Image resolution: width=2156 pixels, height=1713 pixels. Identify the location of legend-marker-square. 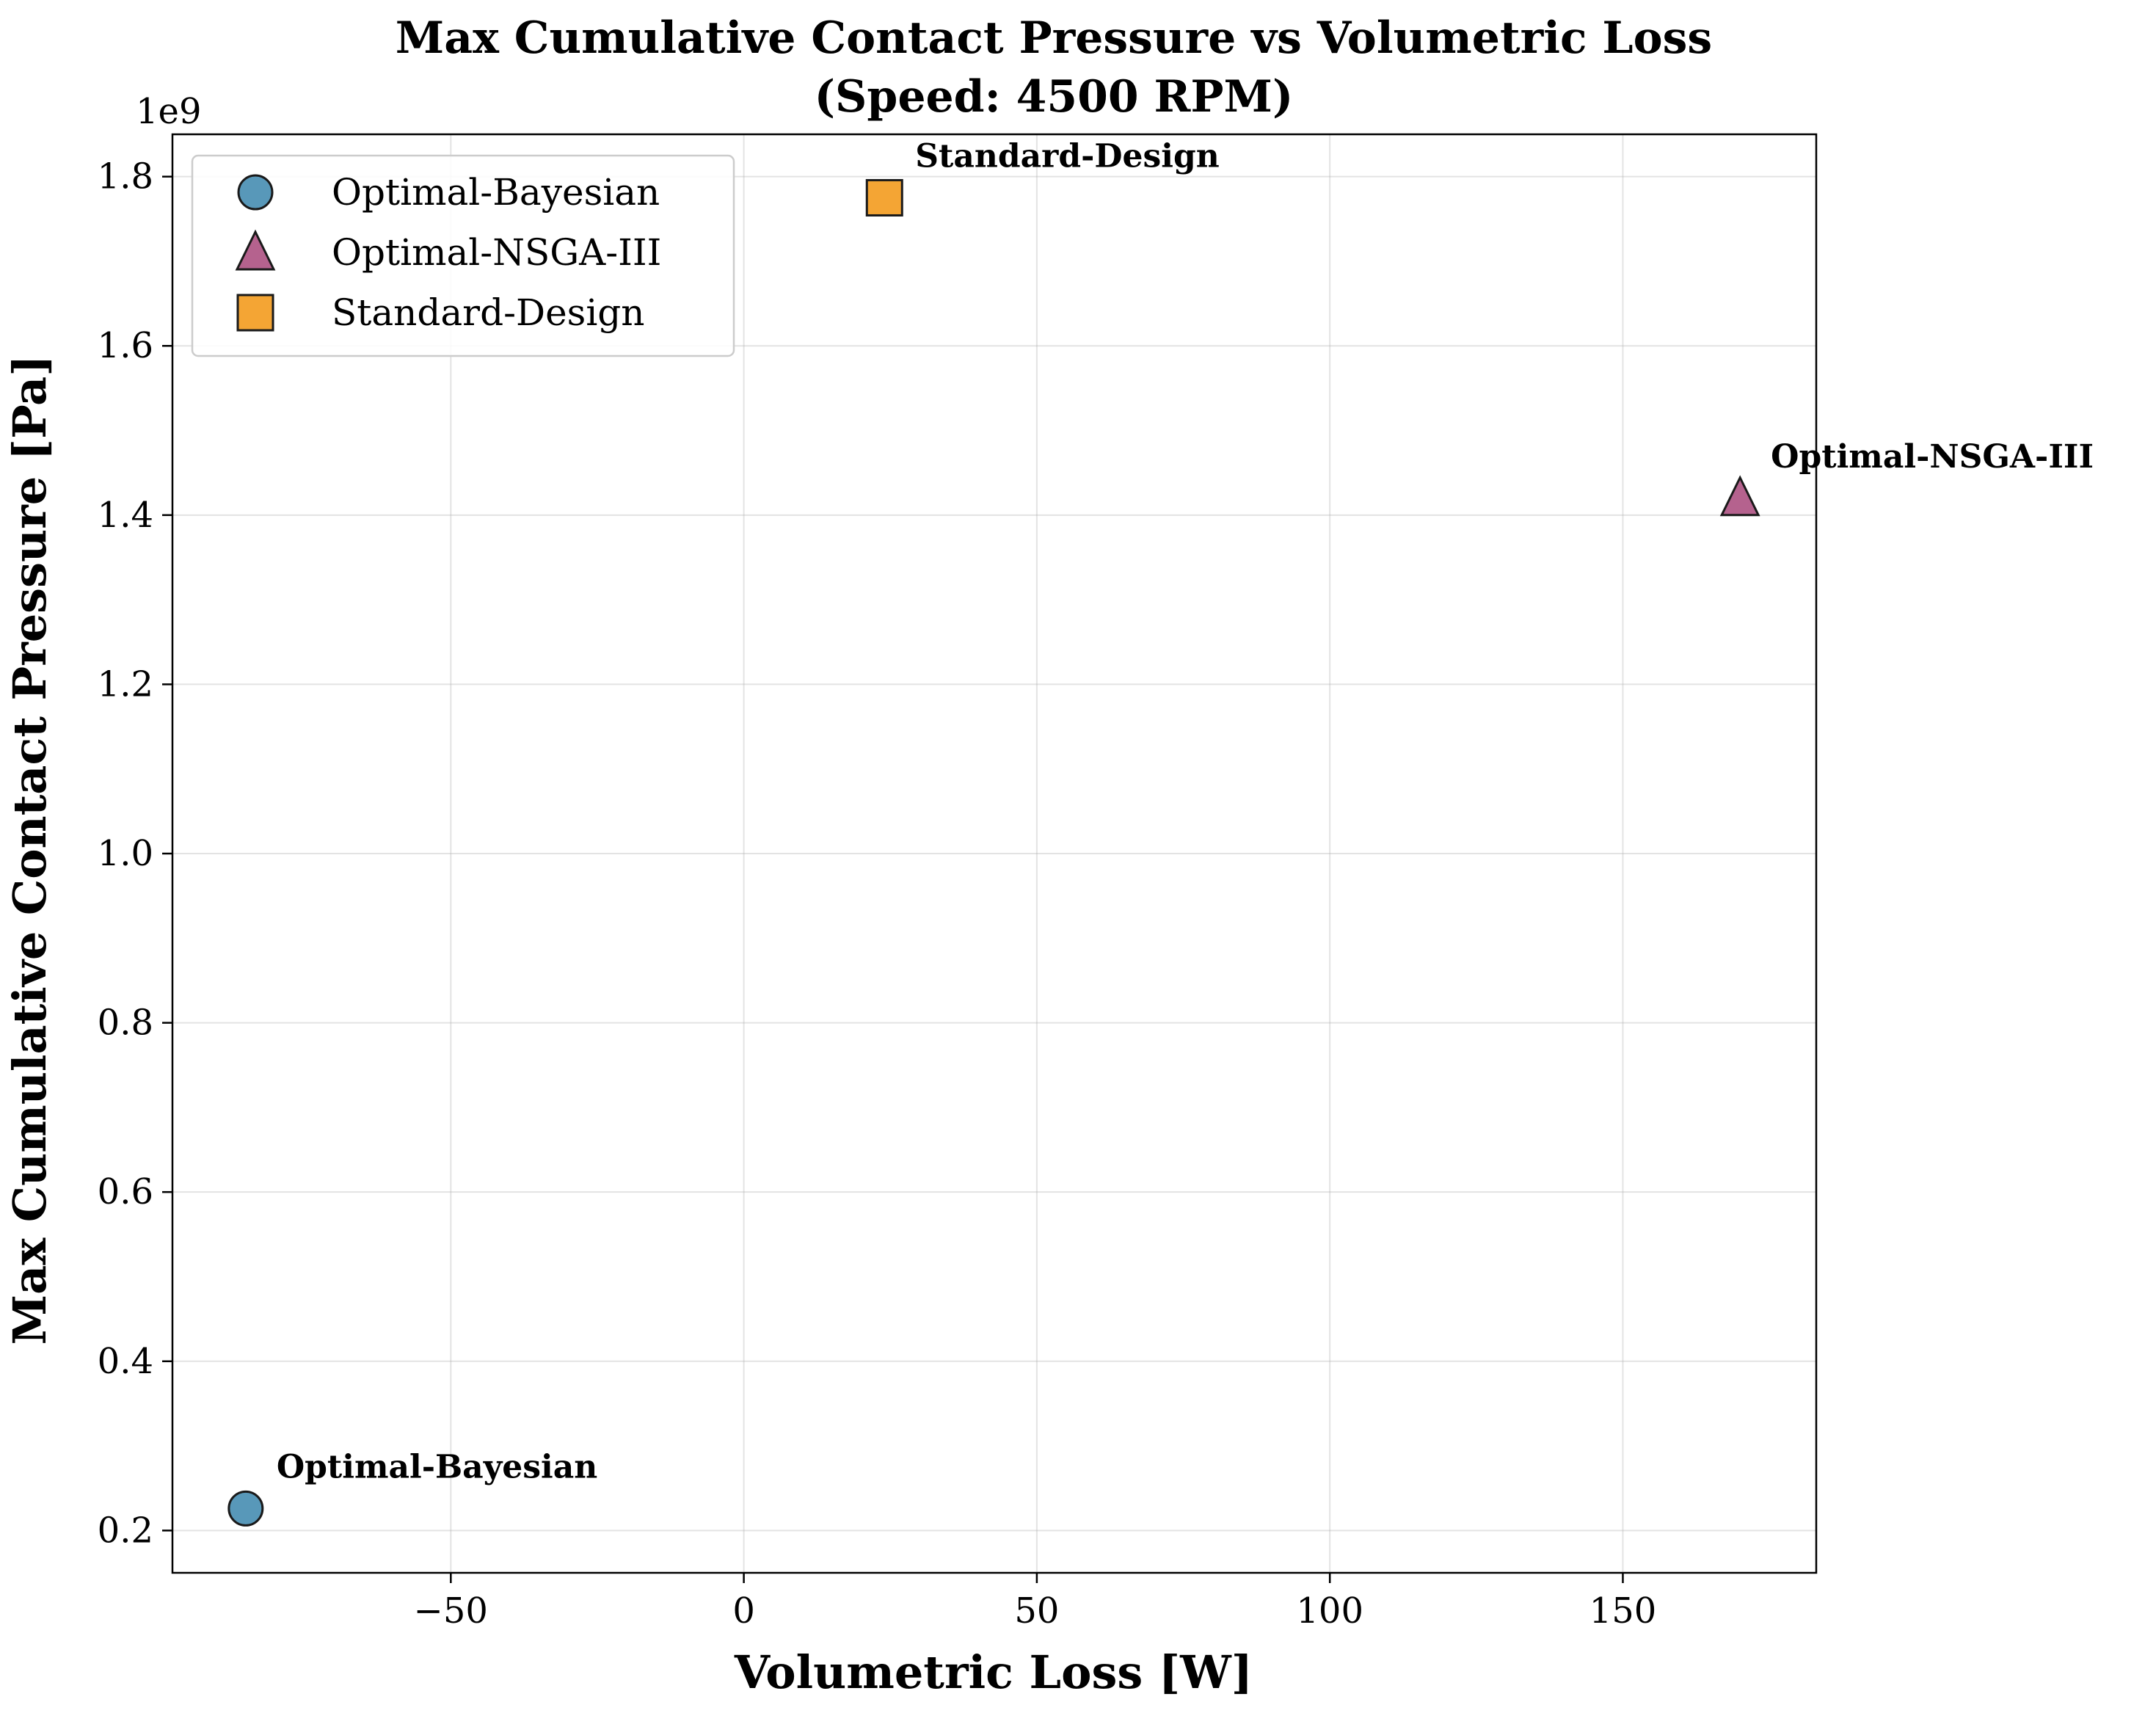
(255, 313).